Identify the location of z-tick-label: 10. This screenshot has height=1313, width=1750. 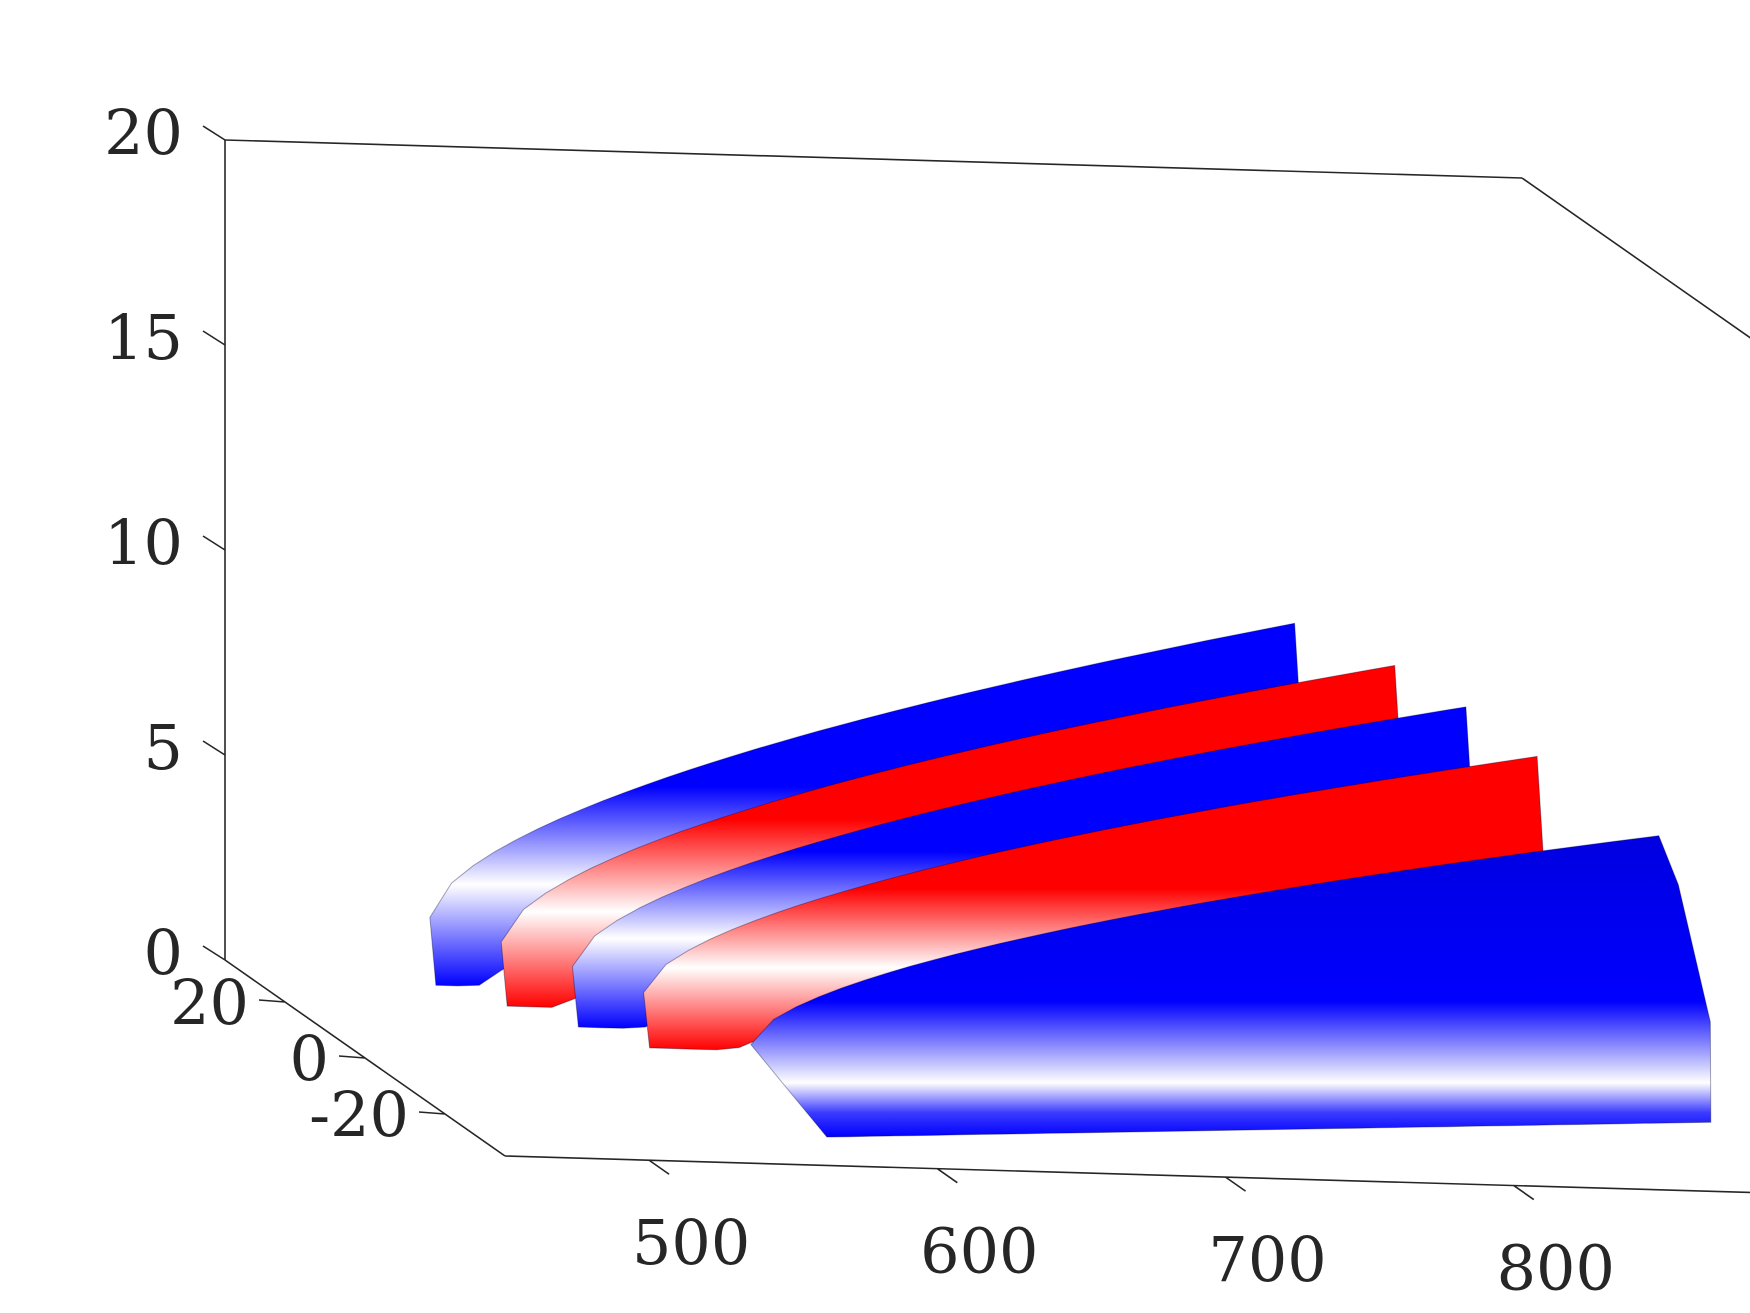
(143, 542).